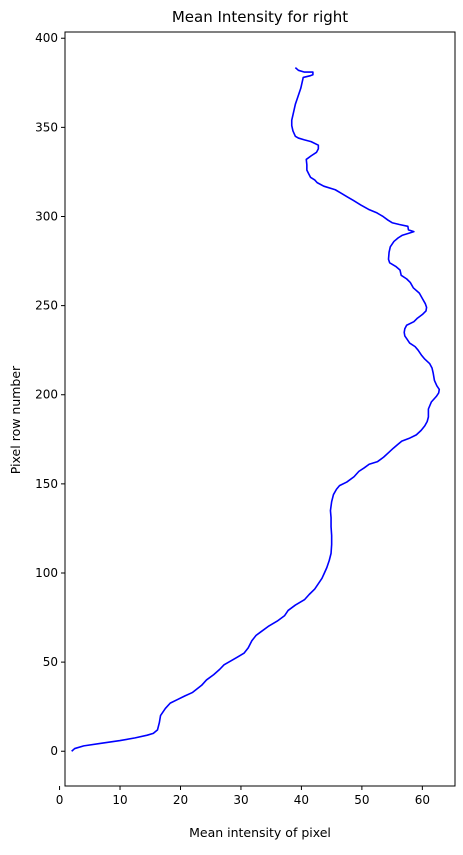 This screenshot has width=463, height=855. What do you see at coordinates (46, 306) in the screenshot?
I see `y-tick-label: 250` at bounding box center [46, 306].